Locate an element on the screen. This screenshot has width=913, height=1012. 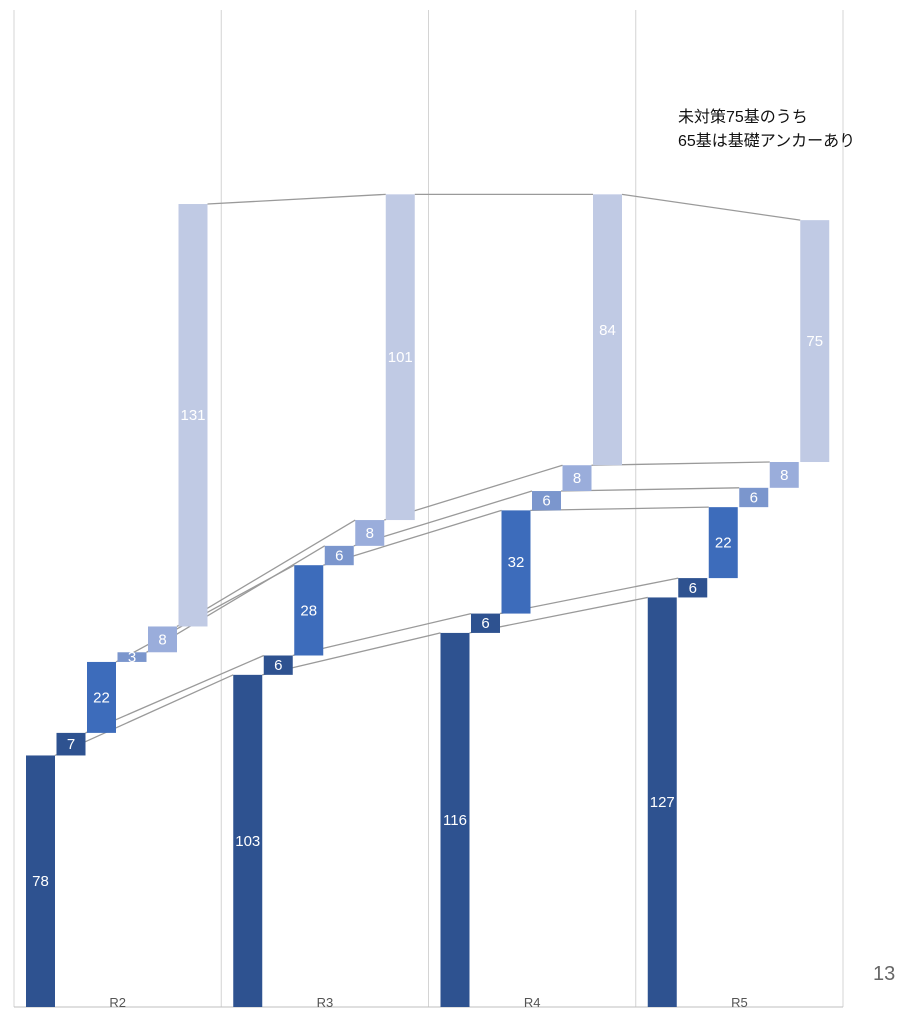
page-number: 13 is located at coordinates (884, 974).